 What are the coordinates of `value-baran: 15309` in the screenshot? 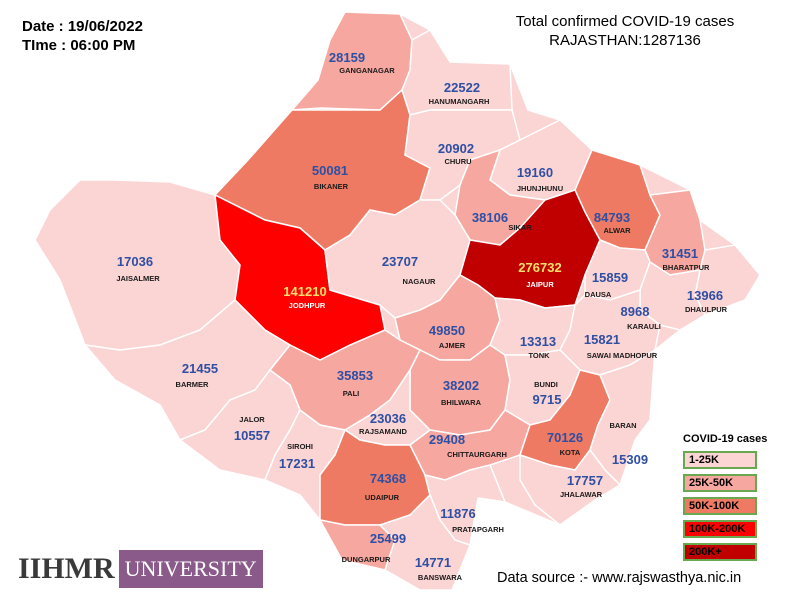 It's located at (630, 459).